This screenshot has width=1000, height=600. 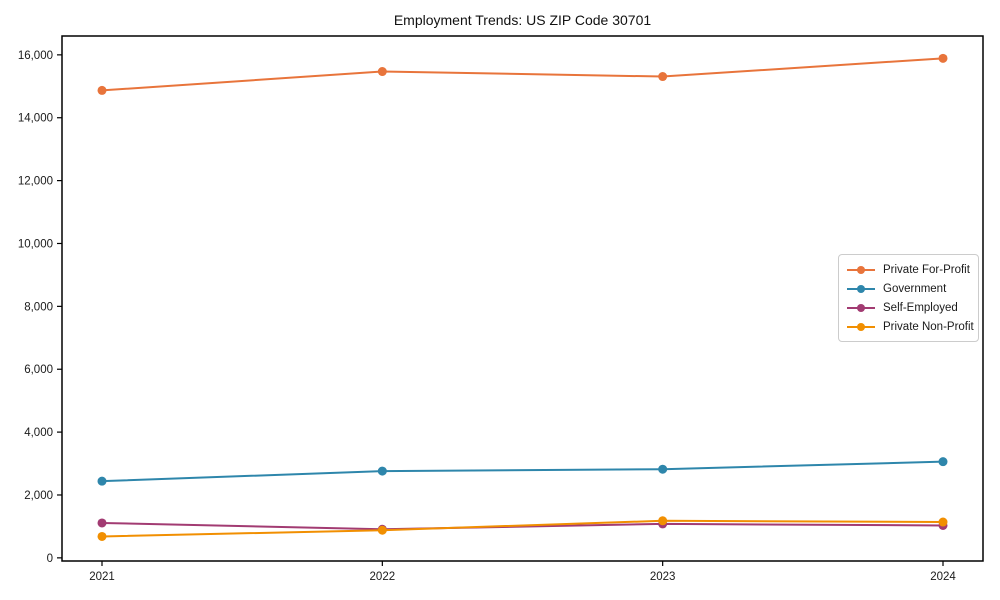 I want to click on y-tick-label: 14,000, so click(x=35, y=119).